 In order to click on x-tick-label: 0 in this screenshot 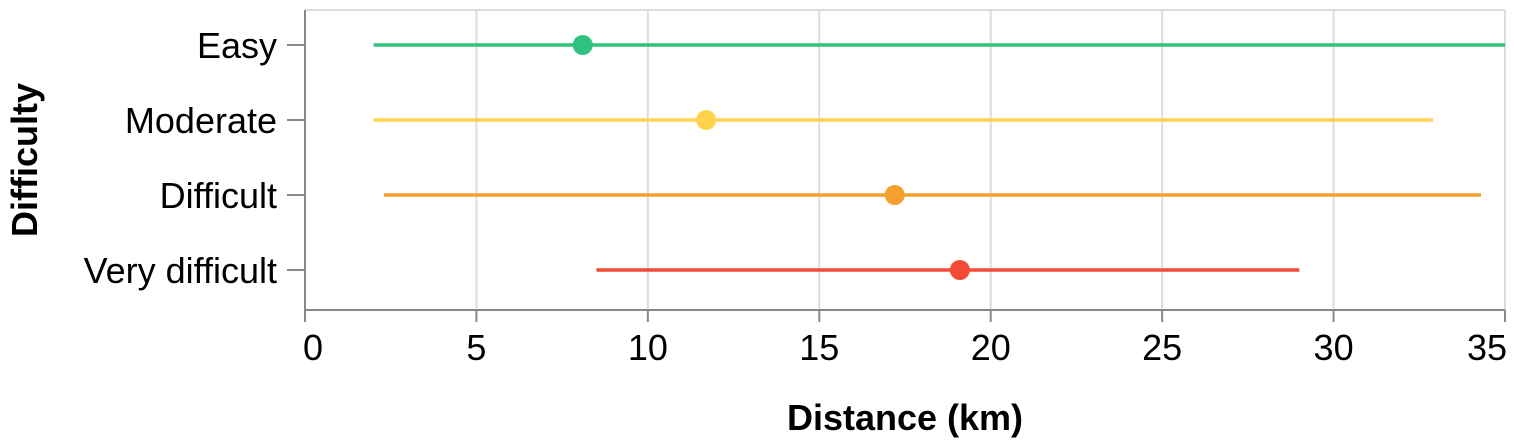, I will do `click(313, 347)`.